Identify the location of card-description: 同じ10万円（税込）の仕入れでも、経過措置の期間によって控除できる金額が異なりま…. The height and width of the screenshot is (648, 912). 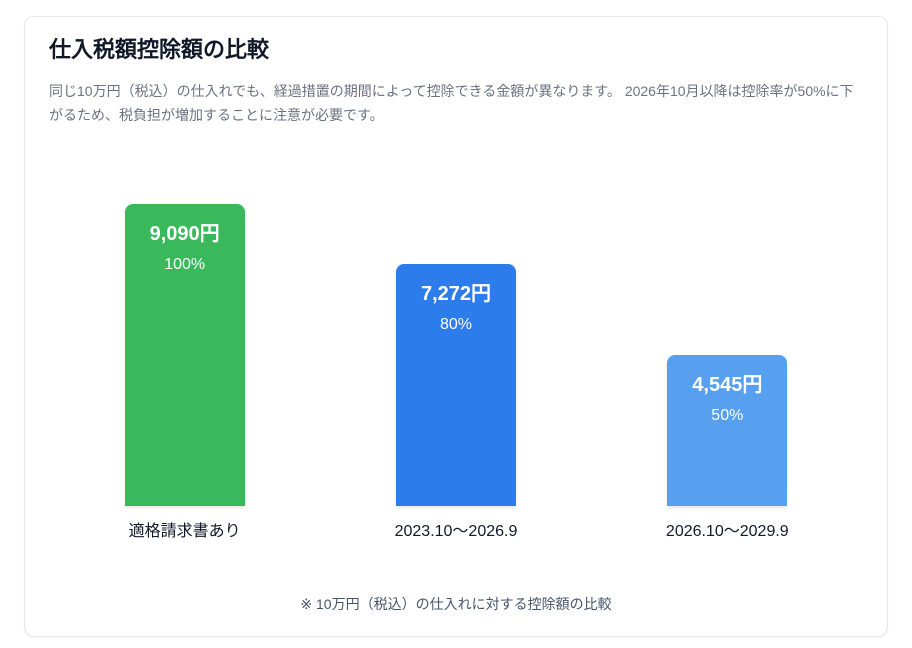
(451, 103).